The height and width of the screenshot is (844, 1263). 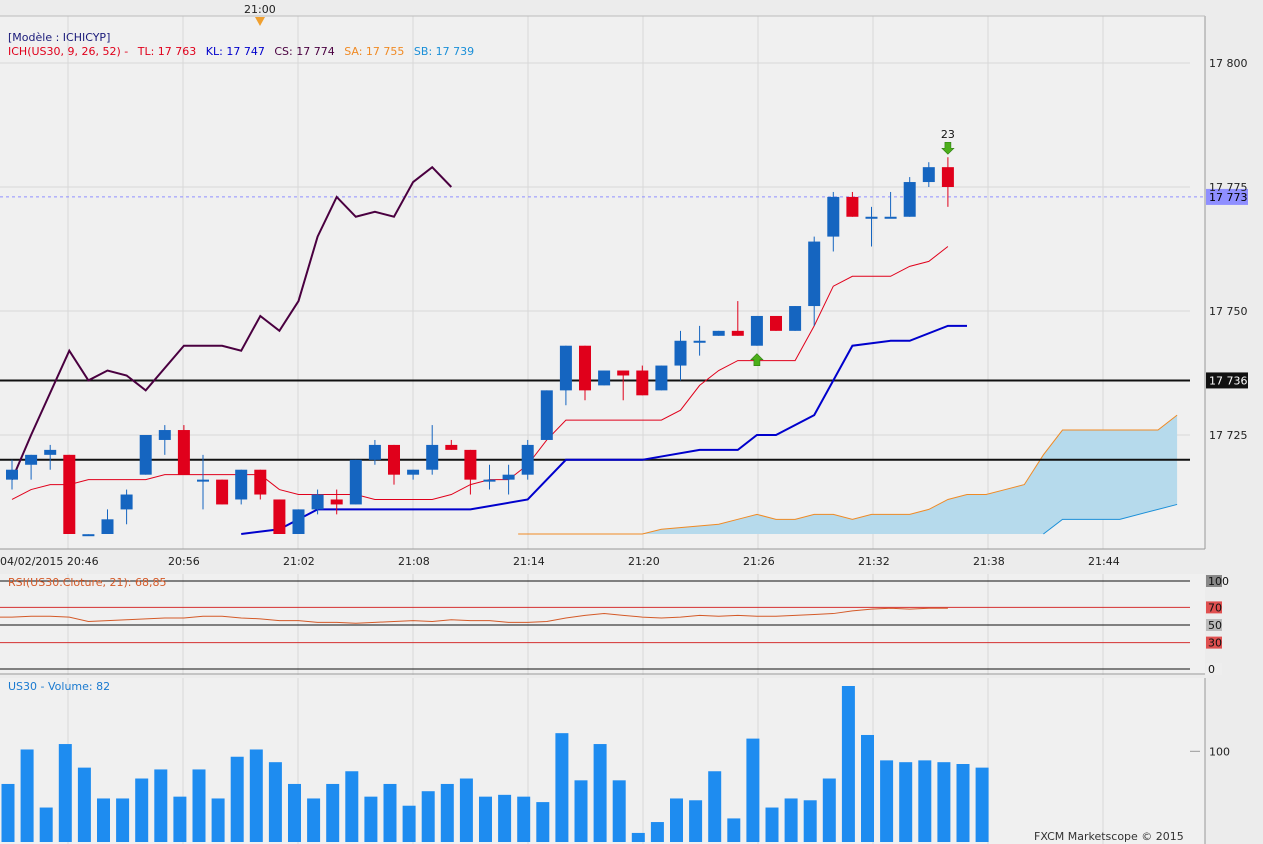 I want to click on time-marker-triangle, so click(x=260, y=21).